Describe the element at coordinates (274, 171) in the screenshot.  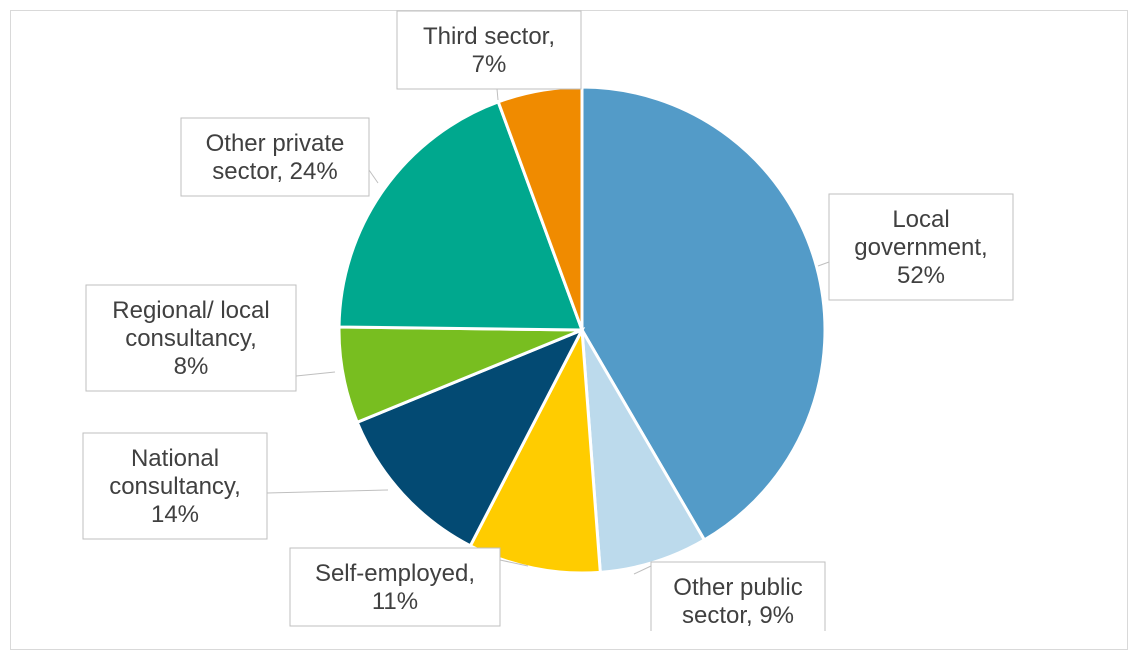
I see `data-label-line: sector, 24%` at that location.